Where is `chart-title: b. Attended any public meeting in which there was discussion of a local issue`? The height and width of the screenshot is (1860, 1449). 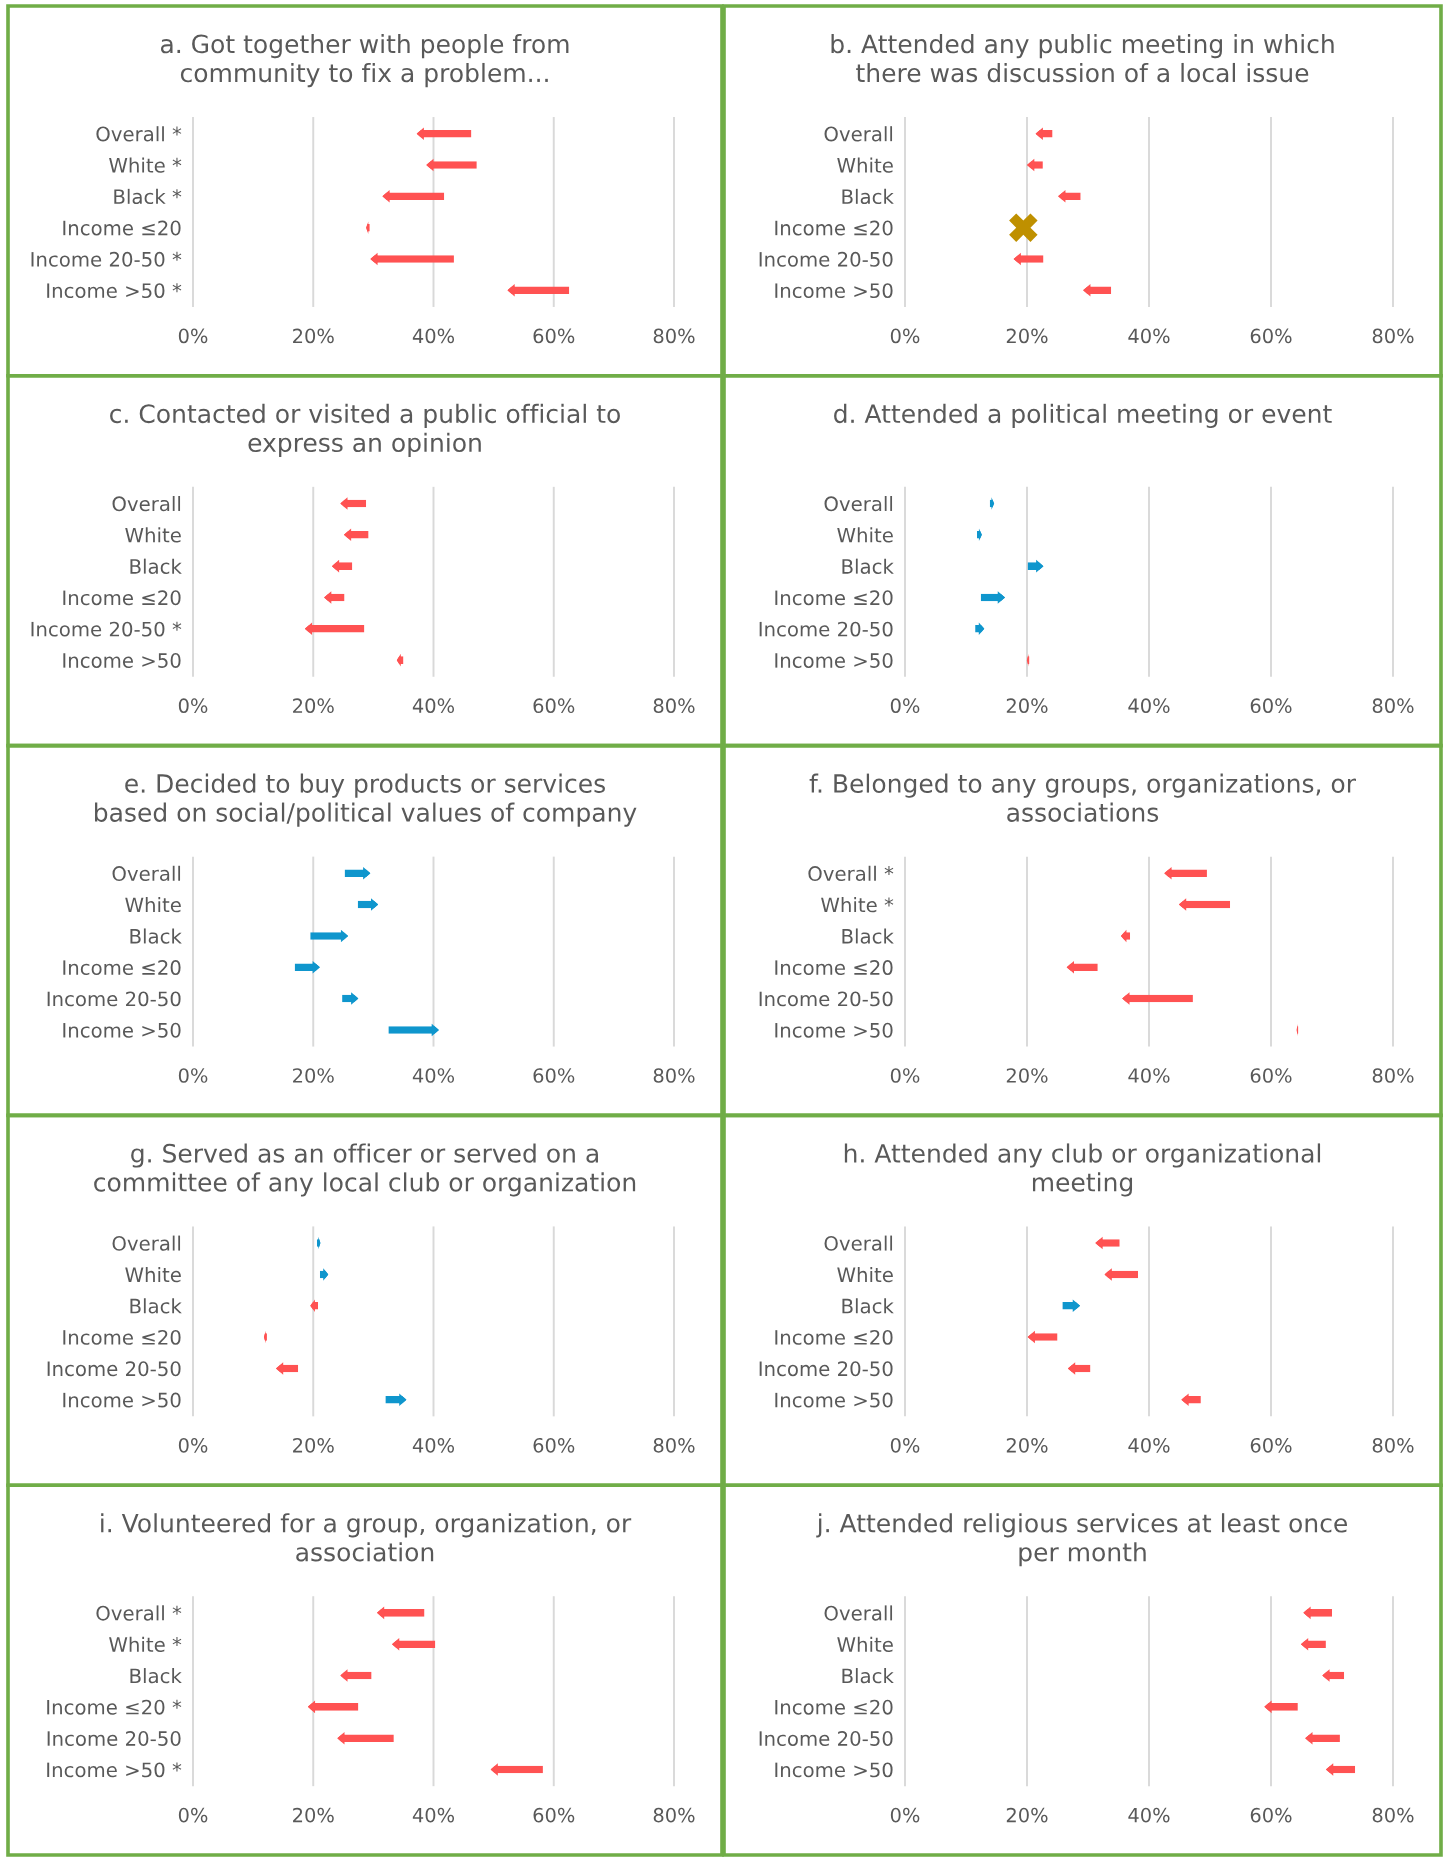 chart-title: b. Attended any public meeting in which there was discussion of a local issue is located at coordinates (1082, 58).